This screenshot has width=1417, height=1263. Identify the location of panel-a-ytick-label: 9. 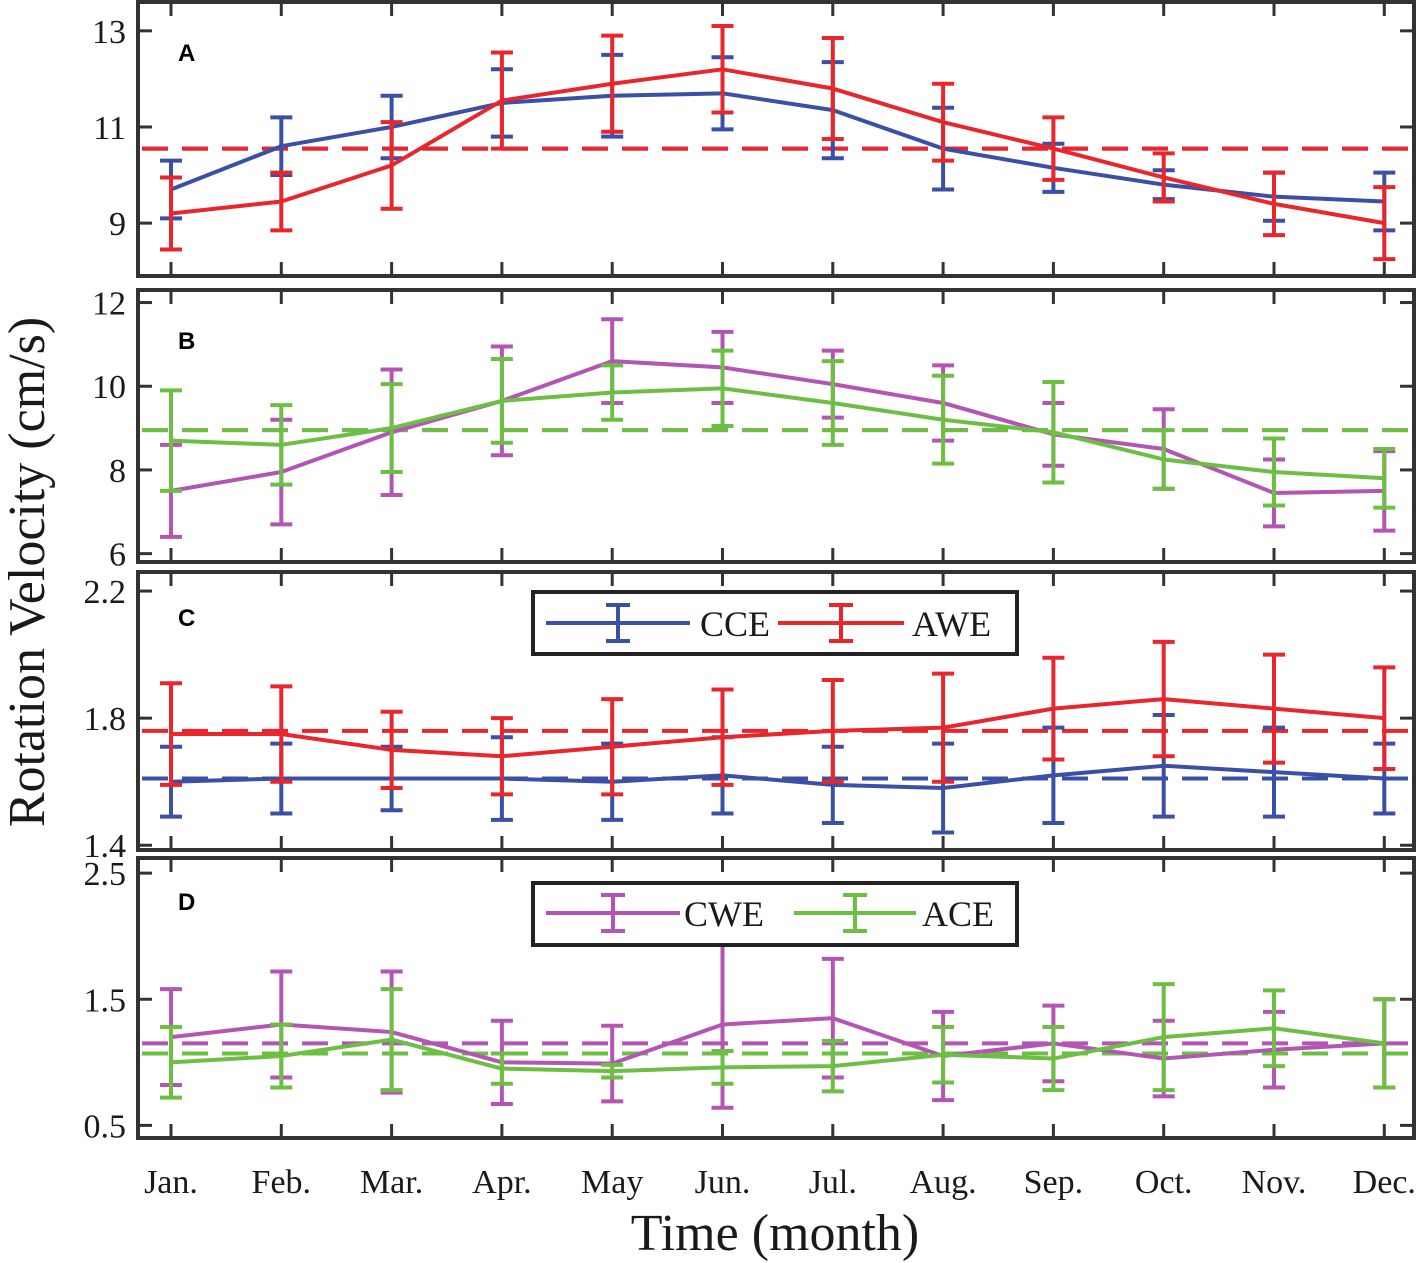
(117, 224).